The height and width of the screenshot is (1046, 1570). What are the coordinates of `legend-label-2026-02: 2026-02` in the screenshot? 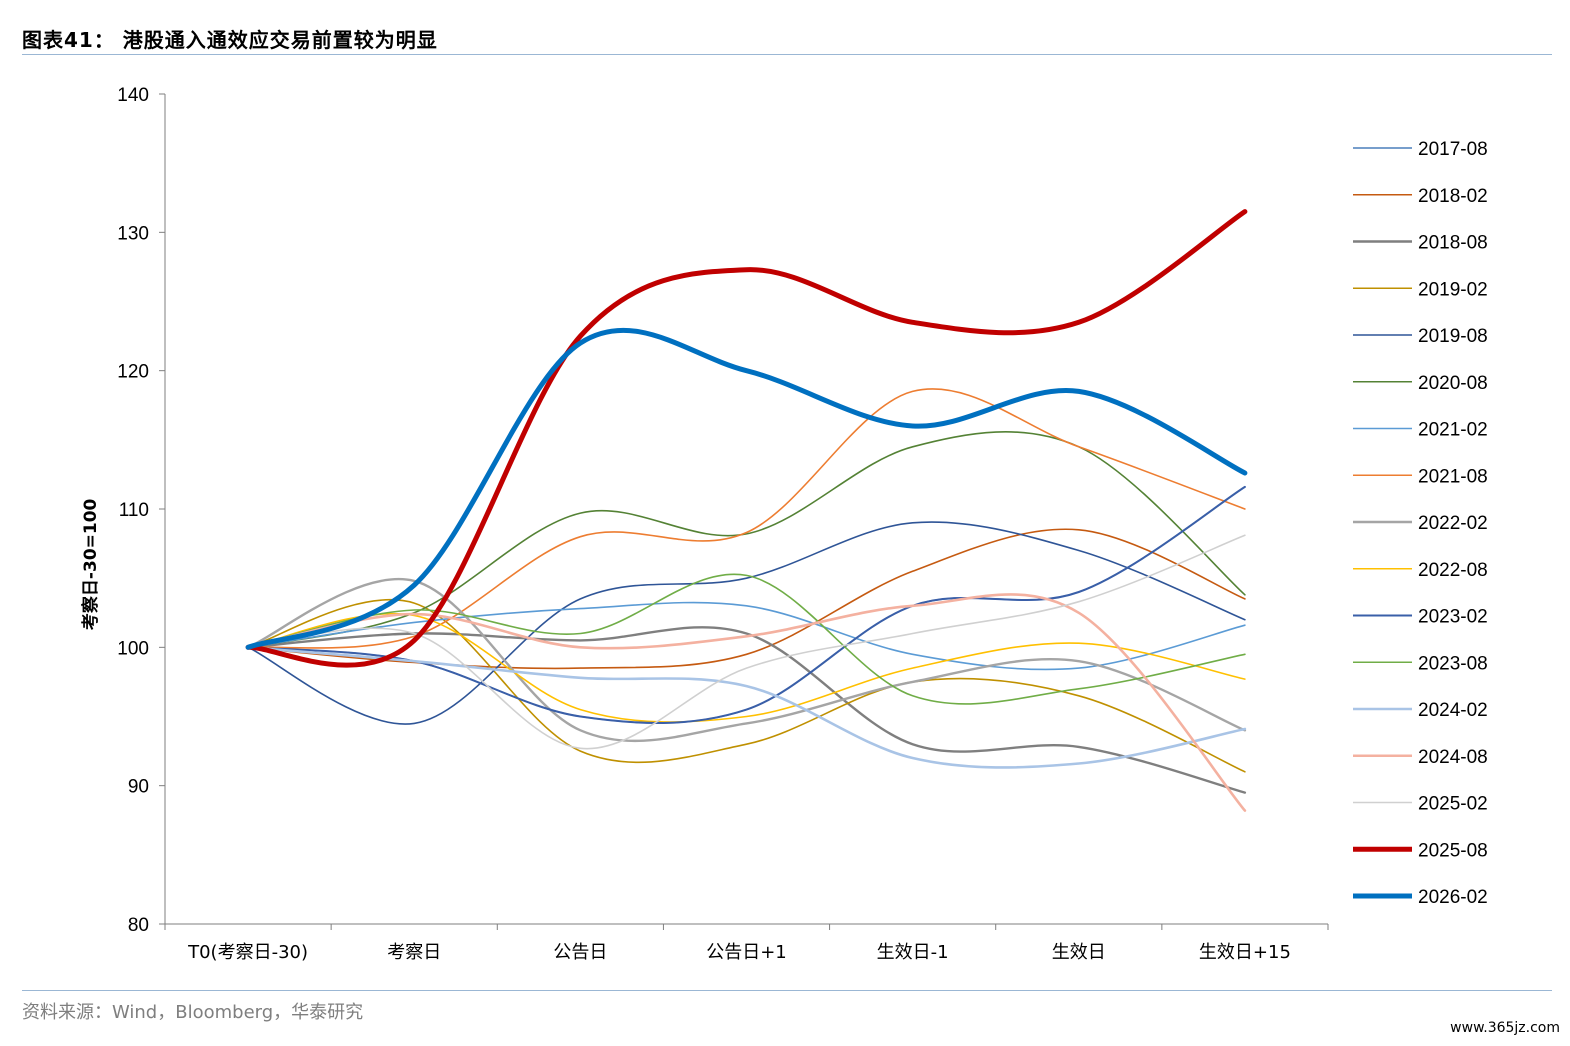 It's located at (1453, 897).